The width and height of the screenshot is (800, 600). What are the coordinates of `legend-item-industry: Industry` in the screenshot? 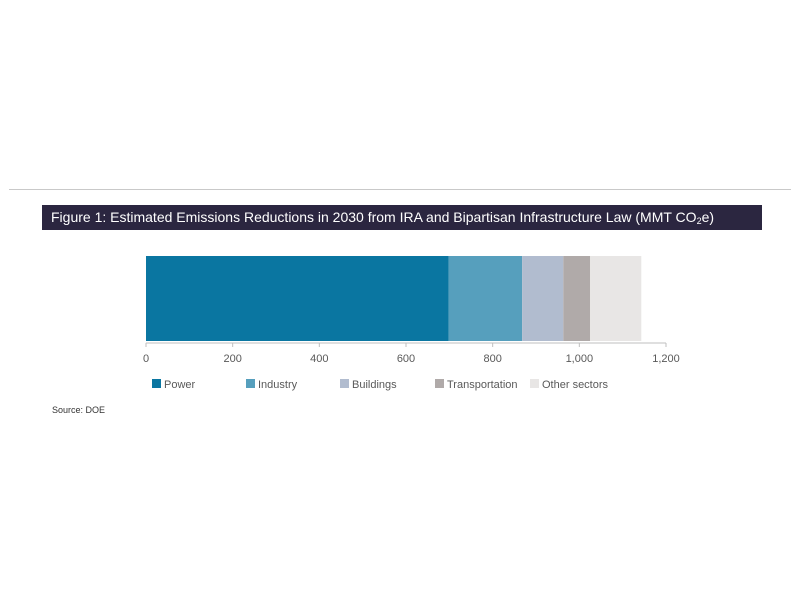 It's located at (272, 385).